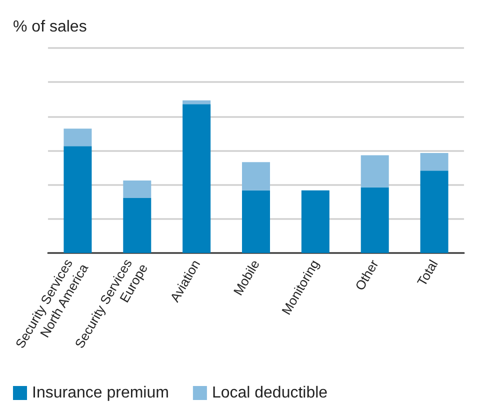  I want to click on y-axis-title: % of sales, so click(50, 27).